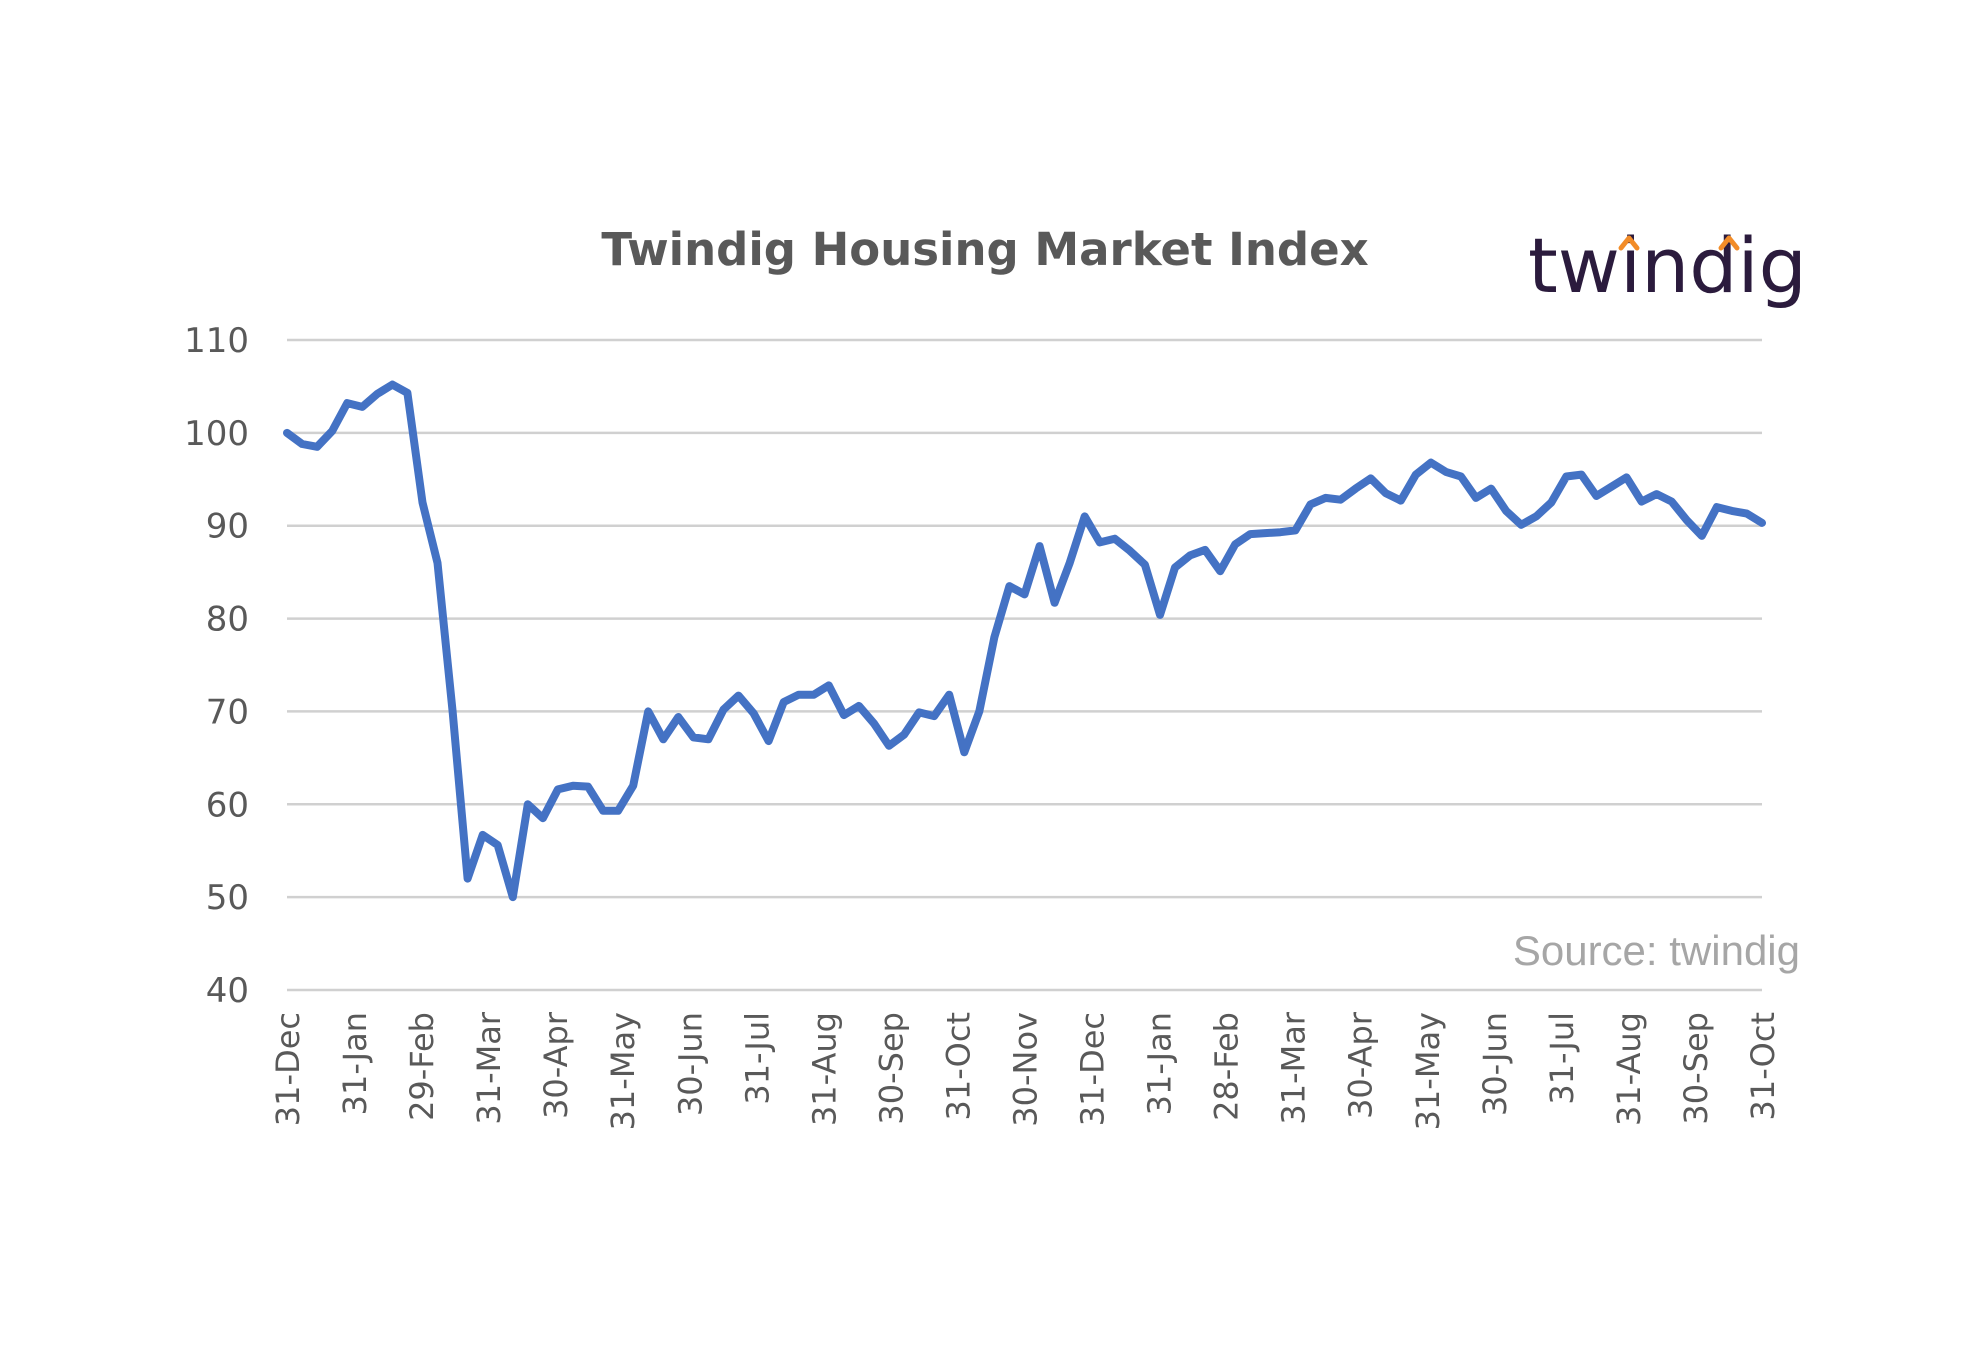 Image resolution: width=1984 pixels, height=1366 pixels. What do you see at coordinates (227, 712) in the screenshot?
I see `y-tick-label: 70` at bounding box center [227, 712].